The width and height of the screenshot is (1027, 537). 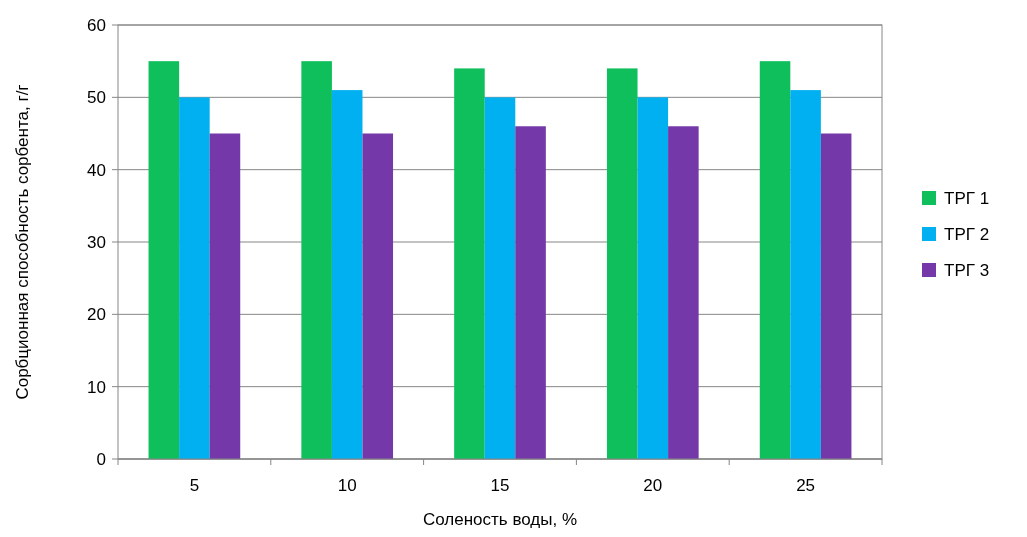 I want to click on y-tick-label: 50, so click(x=96, y=98).